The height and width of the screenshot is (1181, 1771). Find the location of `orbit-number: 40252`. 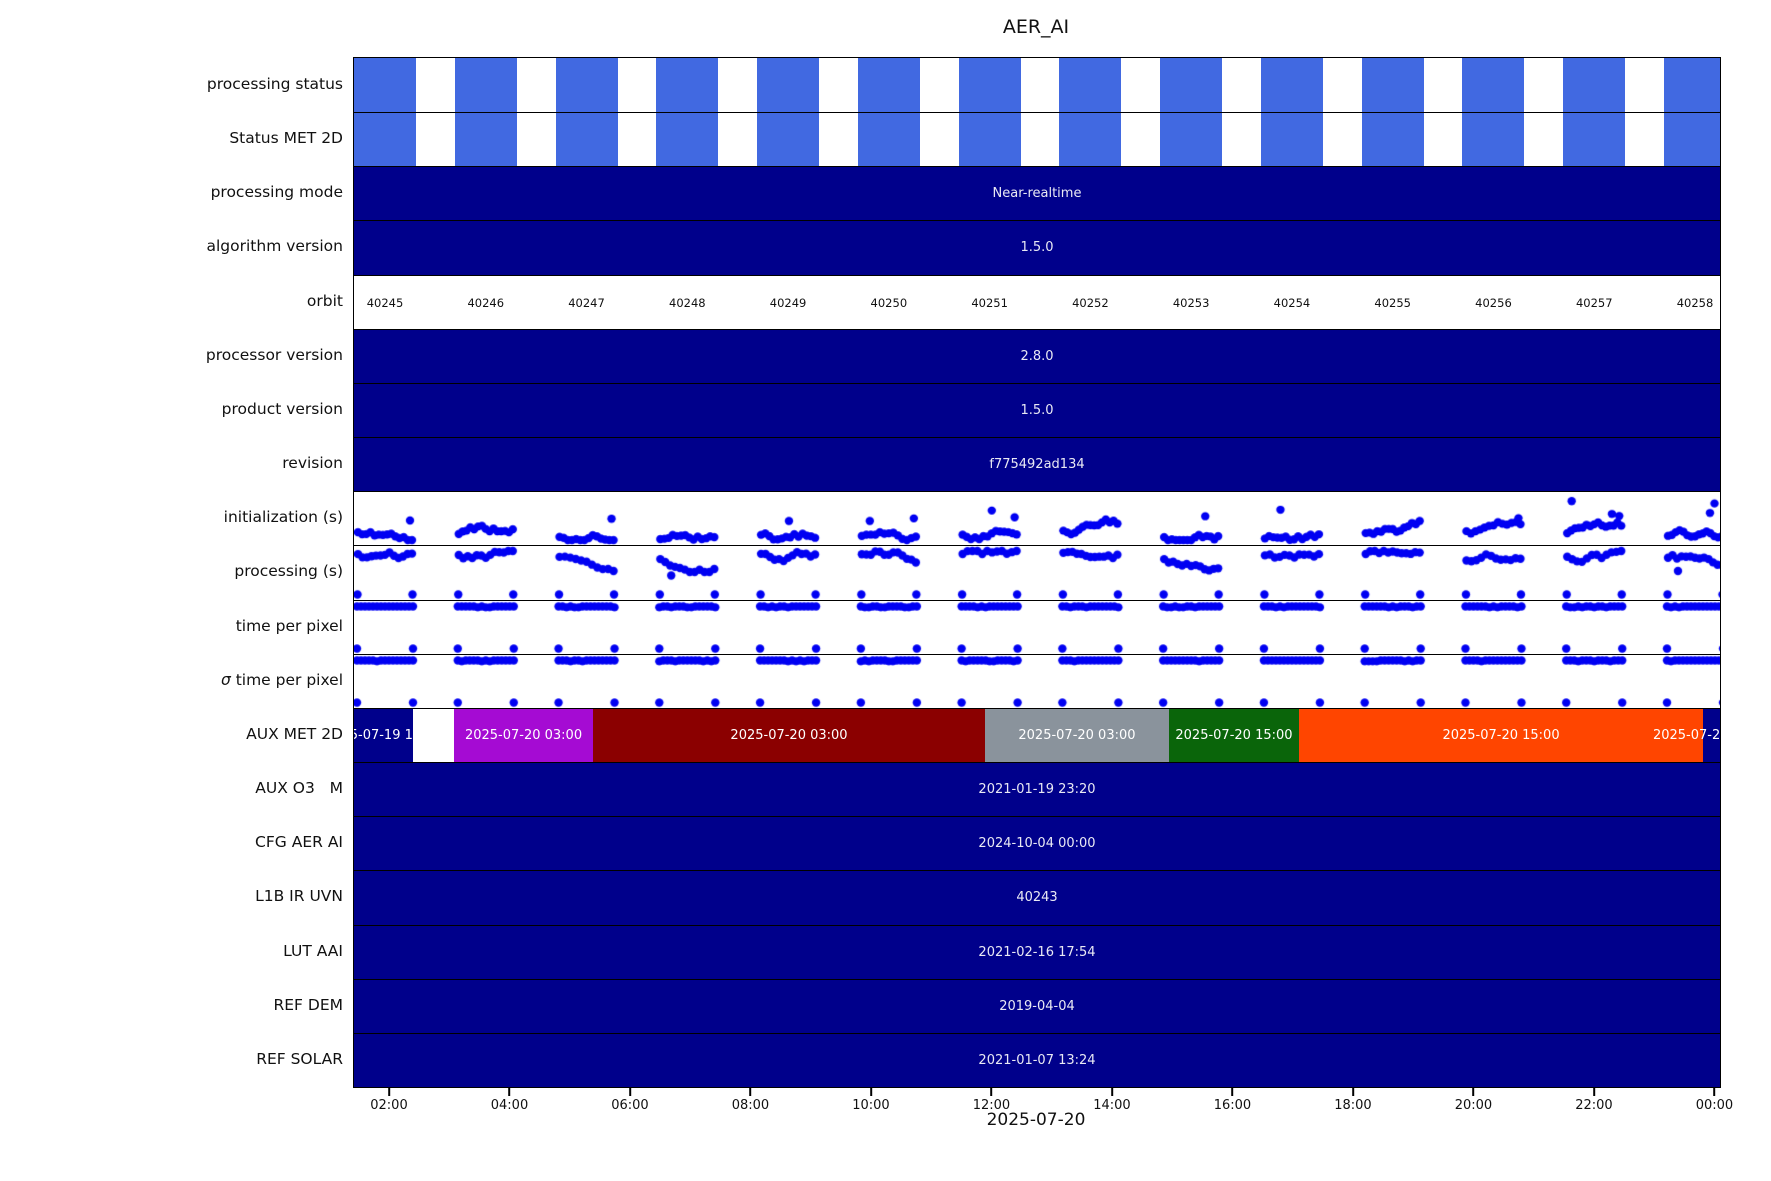

orbit-number: 40252 is located at coordinates (1090, 302).